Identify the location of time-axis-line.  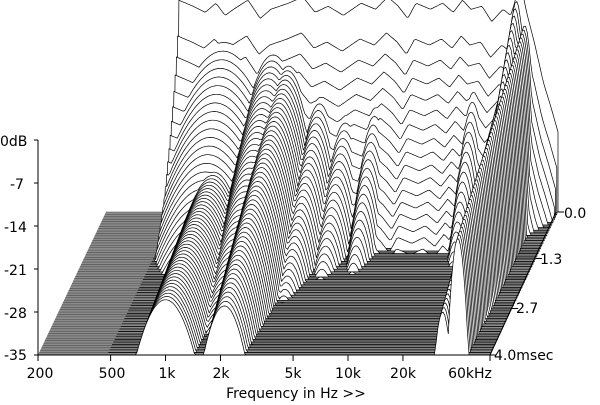
(523, 283).